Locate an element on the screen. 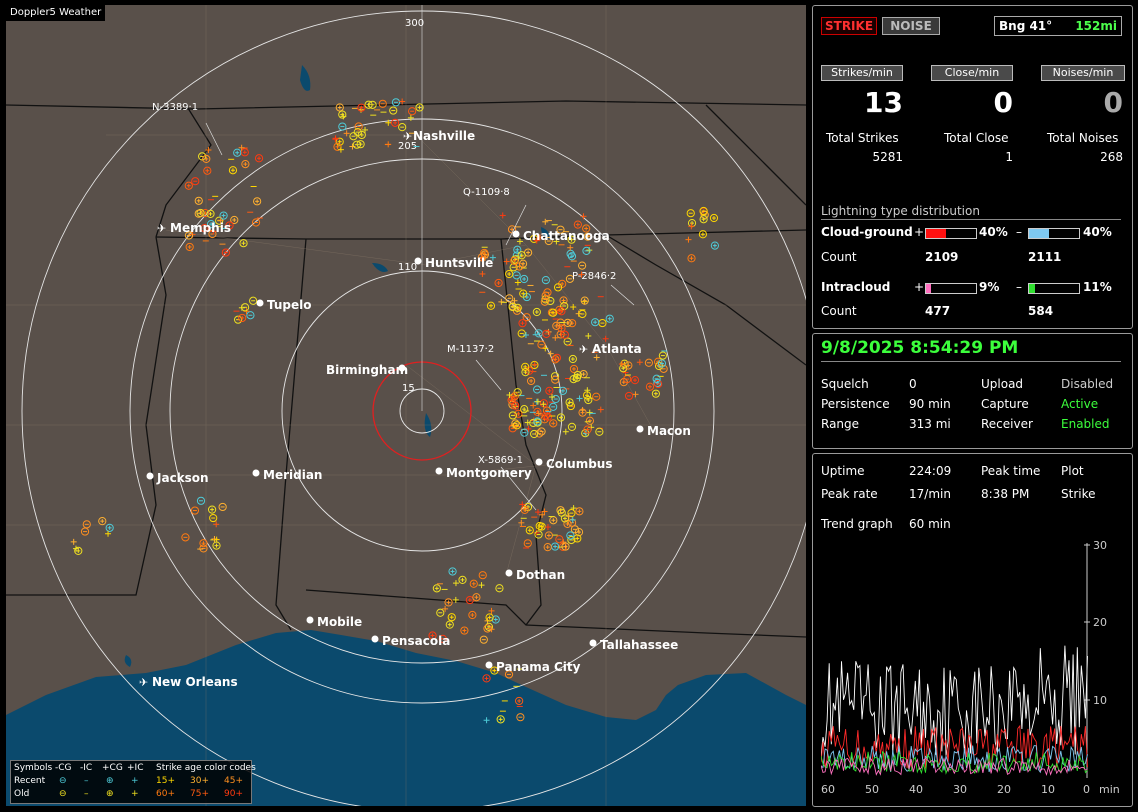 This screenshot has height=812, width=1138. trend-graph-value: 60 min is located at coordinates (930, 524).